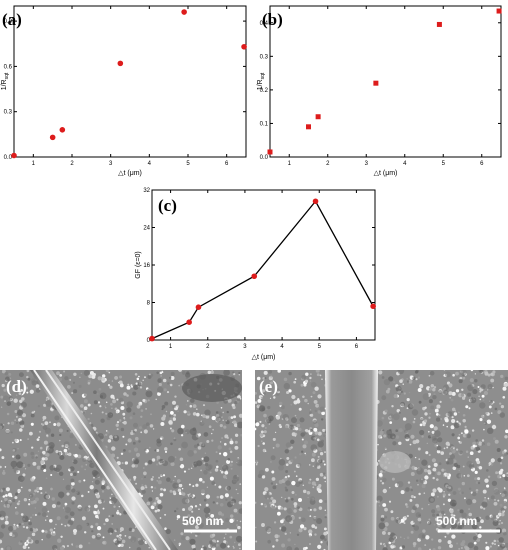 The width and height of the screenshot is (508, 550). What do you see at coordinates (261, 81) in the screenshot?
I see `chart-b-ylabel: 1/Rsqt` at bounding box center [261, 81].